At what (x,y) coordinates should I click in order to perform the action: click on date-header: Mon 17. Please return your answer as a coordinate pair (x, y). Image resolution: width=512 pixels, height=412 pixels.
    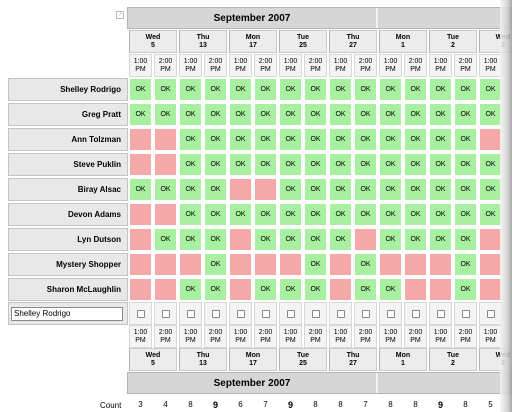
    Looking at the image, I should click on (253, 359).